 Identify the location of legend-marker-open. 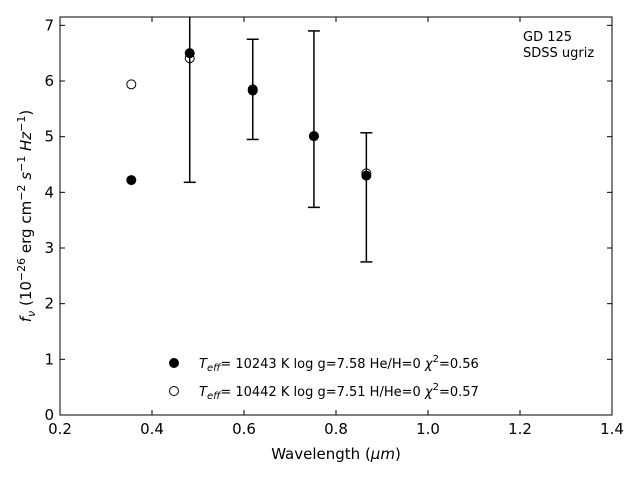
(174, 391).